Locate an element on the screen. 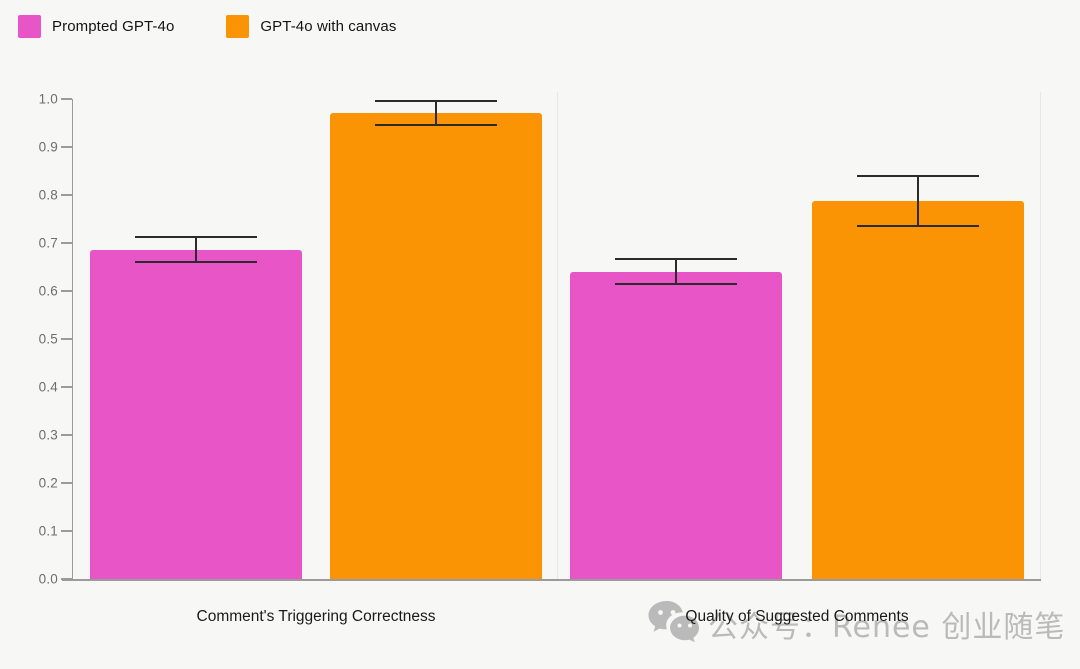 The image size is (1080, 669). x-axis-line is located at coordinates (551, 580).